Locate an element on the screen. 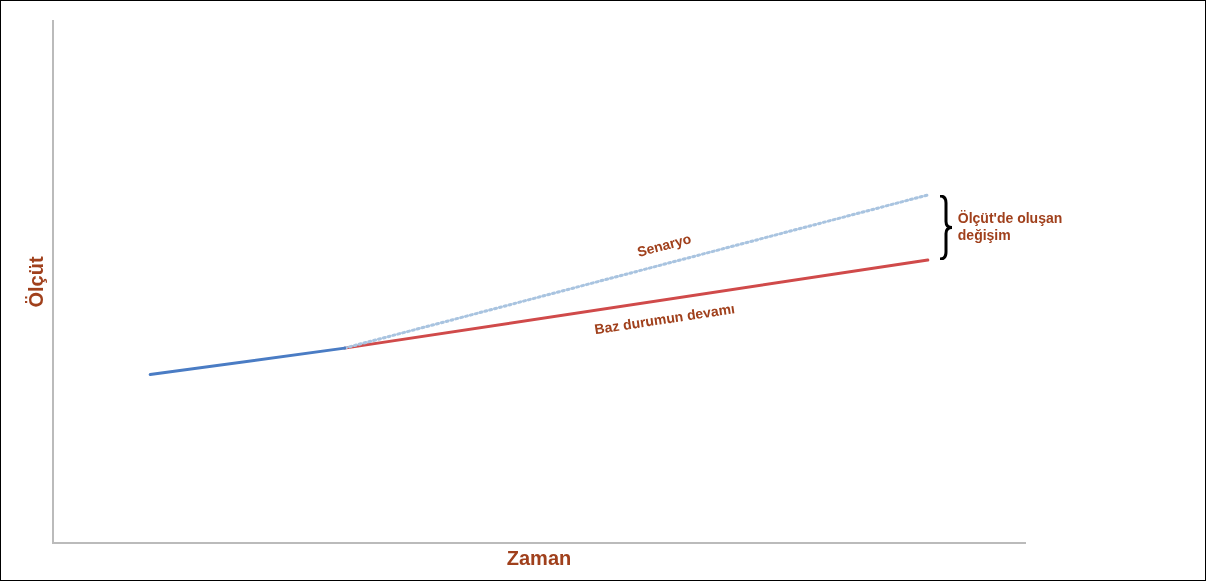 This screenshot has height=581, width=1206. text: Baz durumun devamı is located at coordinates (664, 319).